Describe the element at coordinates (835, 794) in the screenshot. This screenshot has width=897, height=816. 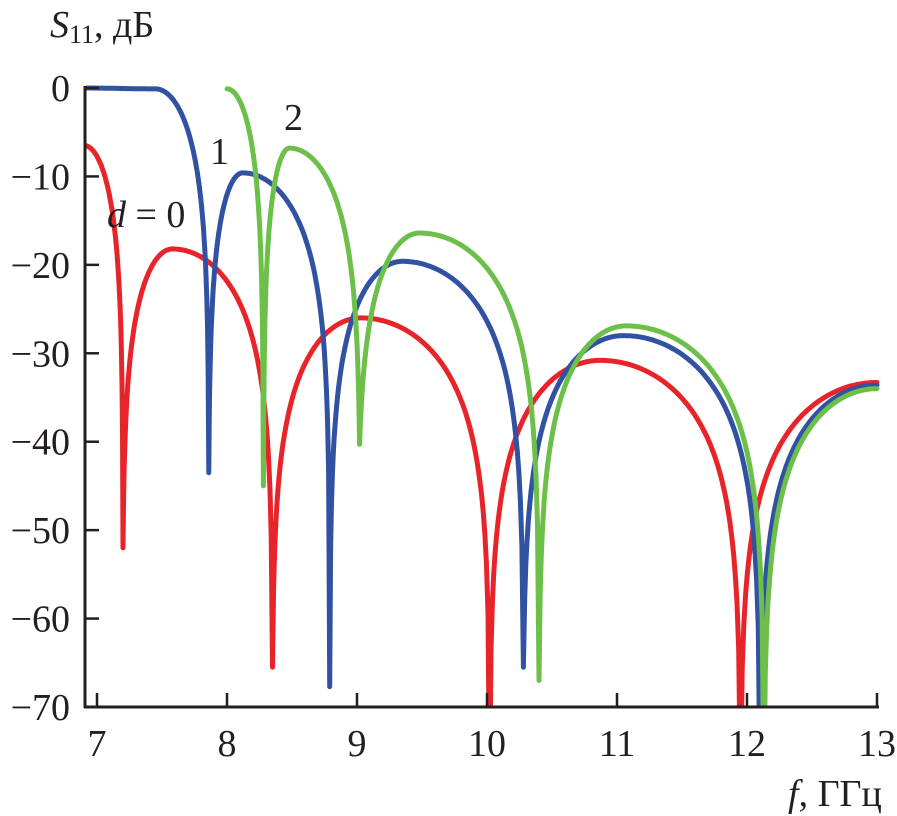
I see `x-axis-label: f, ГГц` at that location.